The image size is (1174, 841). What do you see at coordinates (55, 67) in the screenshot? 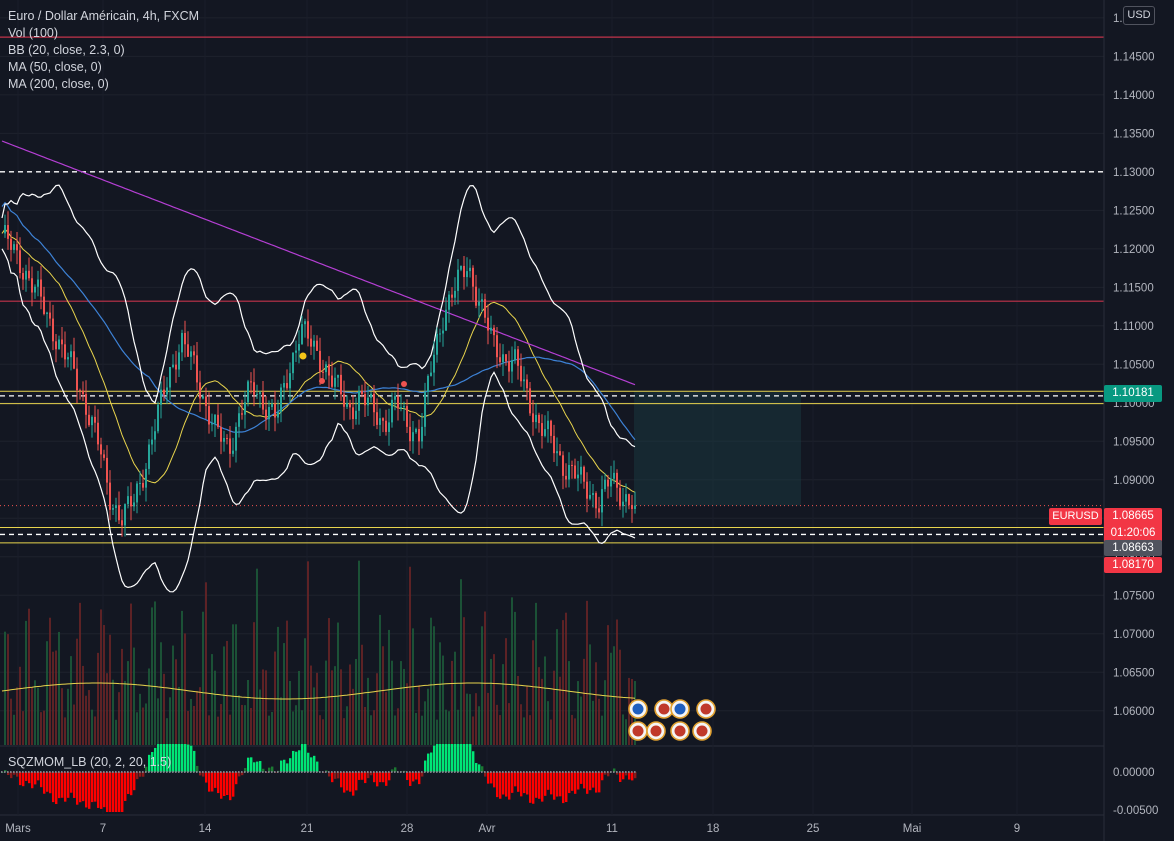
I see `indicator-ma50: MA (50, close, 0)` at bounding box center [55, 67].